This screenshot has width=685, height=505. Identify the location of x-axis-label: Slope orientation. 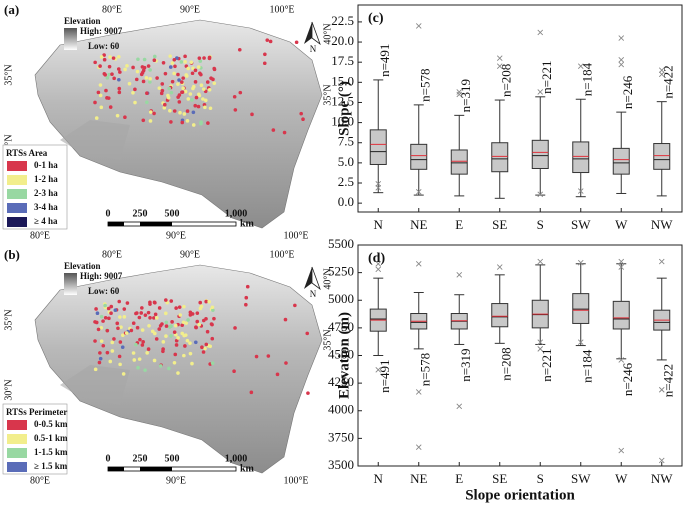
(520, 495).